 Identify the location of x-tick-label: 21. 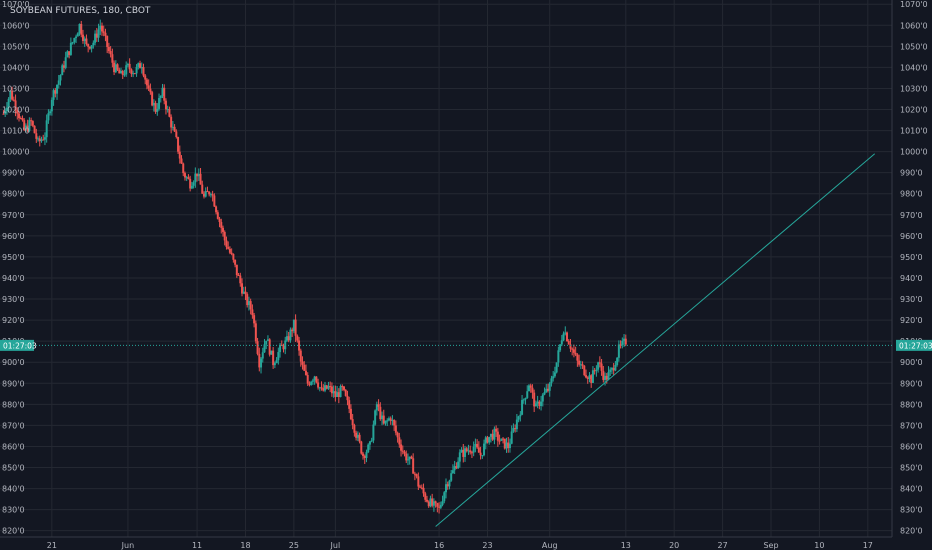
(52, 545).